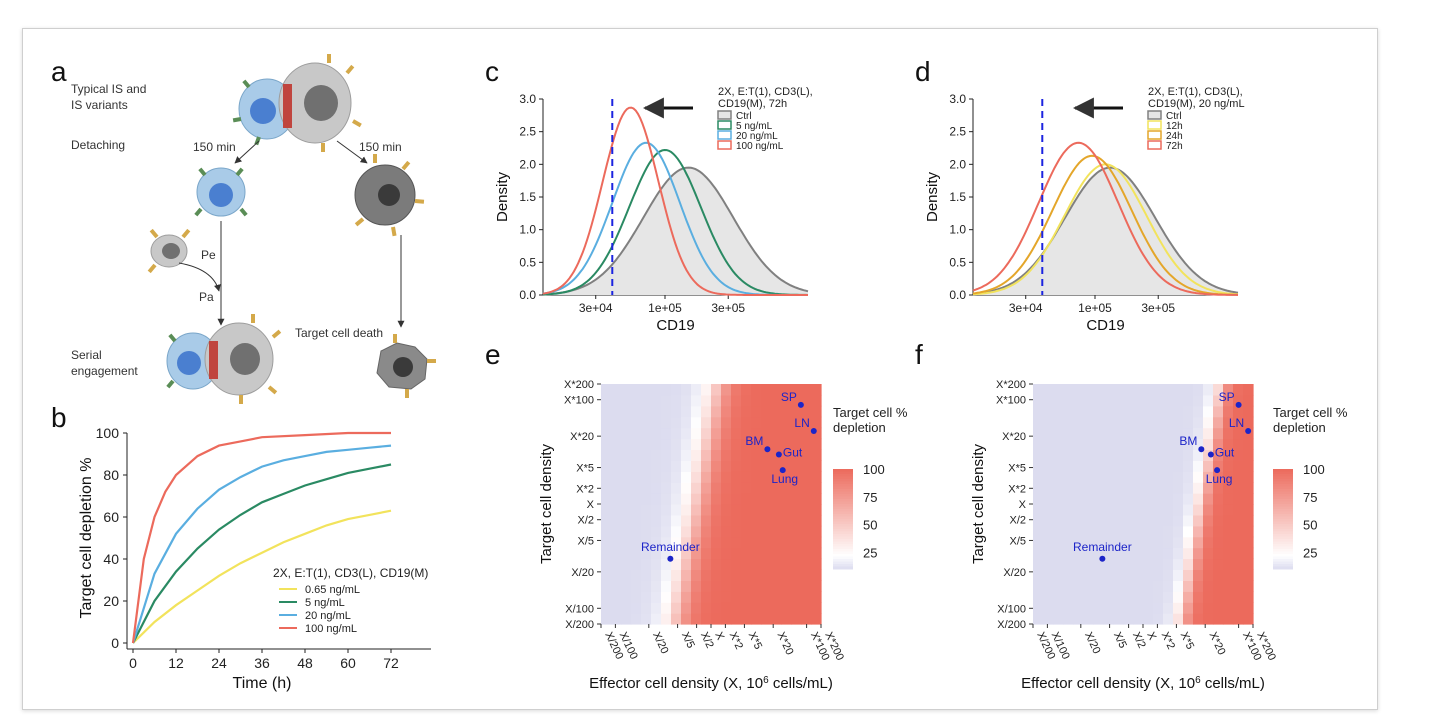 The height and width of the screenshot is (728, 1432). Describe the element at coordinates (1017, 521) in the screenshot. I see `y-tick-label: X/2` at that location.